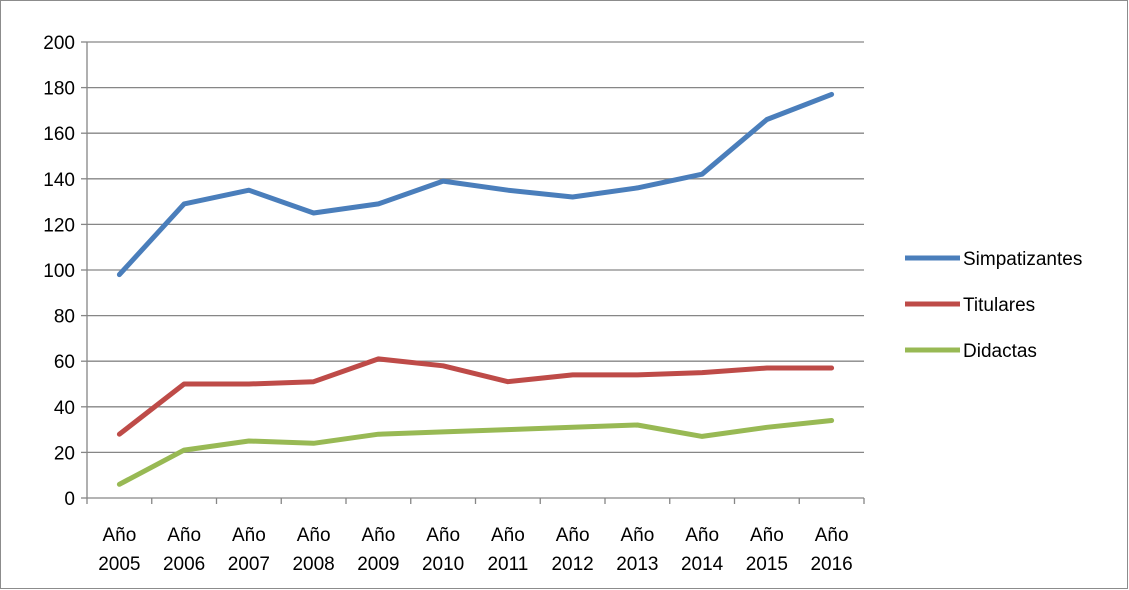 This screenshot has width=1129, height=590. I want to click on y-tick-label: 100, so click(59, 271).